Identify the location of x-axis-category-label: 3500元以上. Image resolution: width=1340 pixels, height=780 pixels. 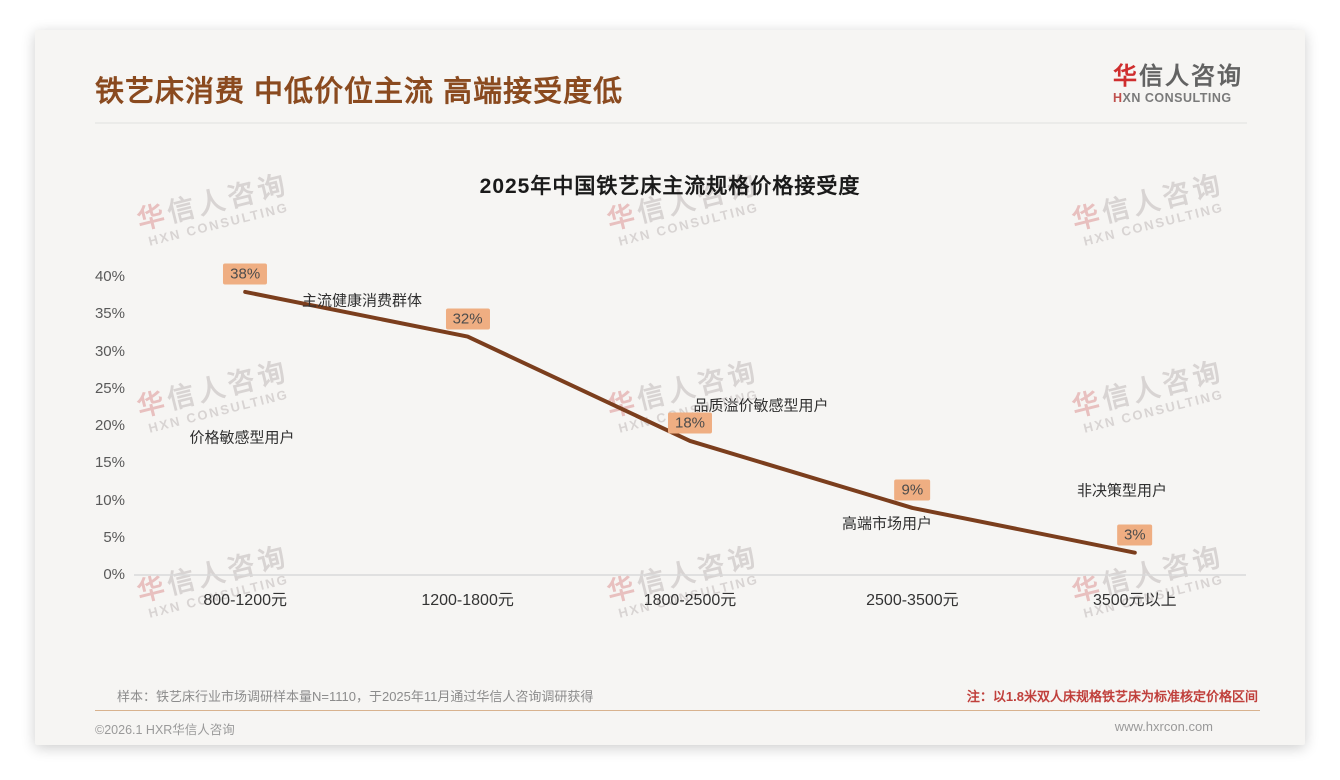
(1134, 600).